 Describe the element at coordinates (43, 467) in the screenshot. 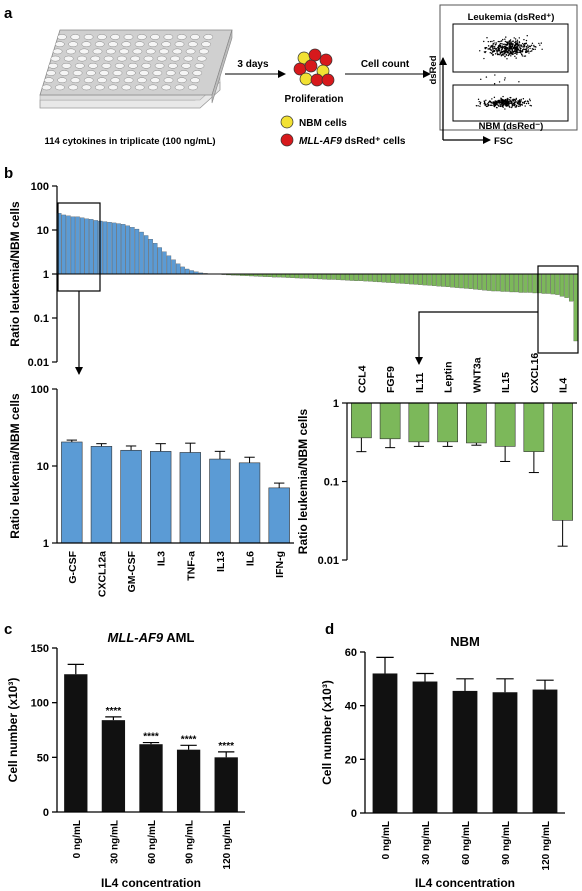

I see `y-tick-label: 10` at that location.